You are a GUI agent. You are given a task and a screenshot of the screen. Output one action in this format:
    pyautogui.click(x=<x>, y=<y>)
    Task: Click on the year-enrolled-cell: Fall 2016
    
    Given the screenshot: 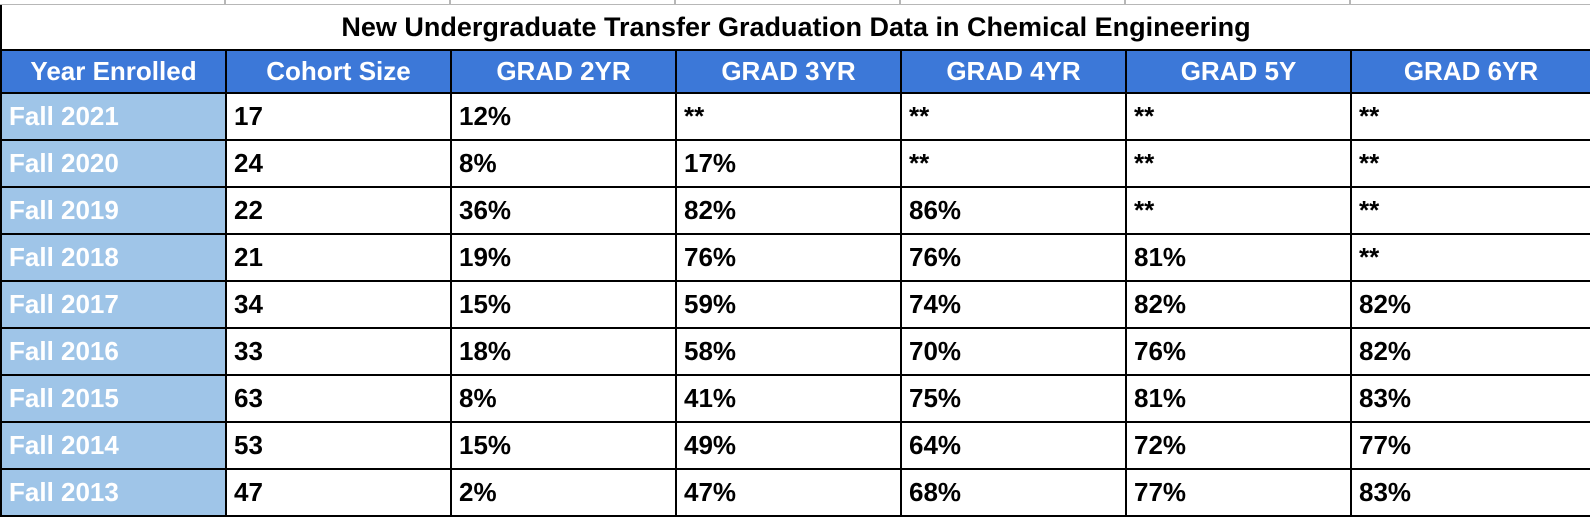 What is the action you would take?
    pyautogui.click(x=113, y=351)
    